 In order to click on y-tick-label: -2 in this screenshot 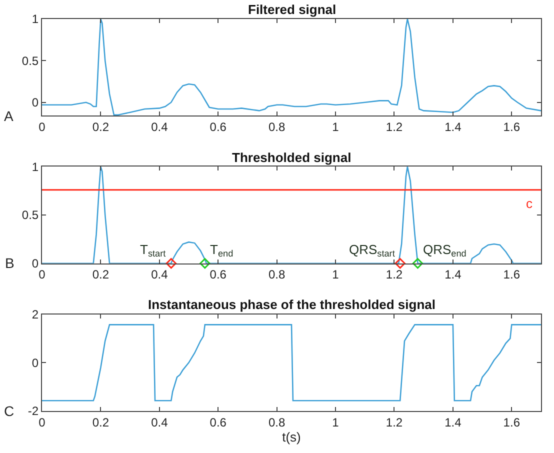, I will do `click(33, 411)`.